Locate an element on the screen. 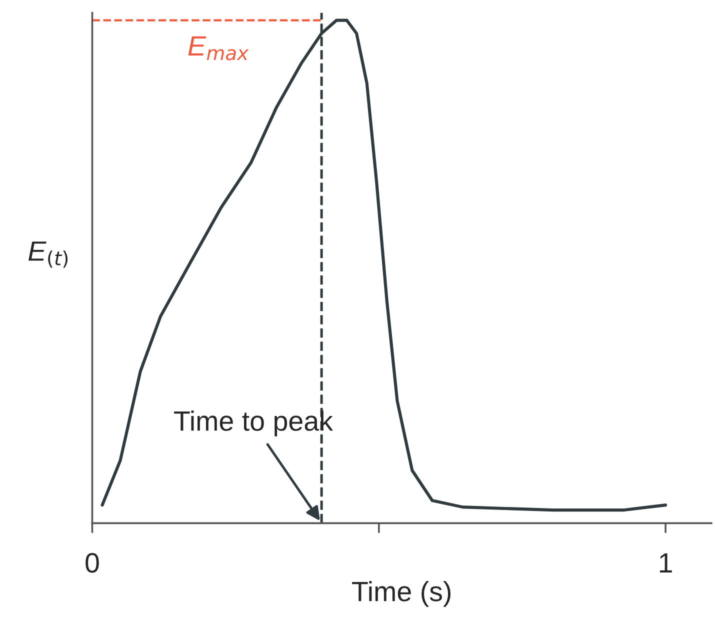 The width and height of the screenshot is (715, 638). annotation: Time to peak is located at coordinates (254, 423).